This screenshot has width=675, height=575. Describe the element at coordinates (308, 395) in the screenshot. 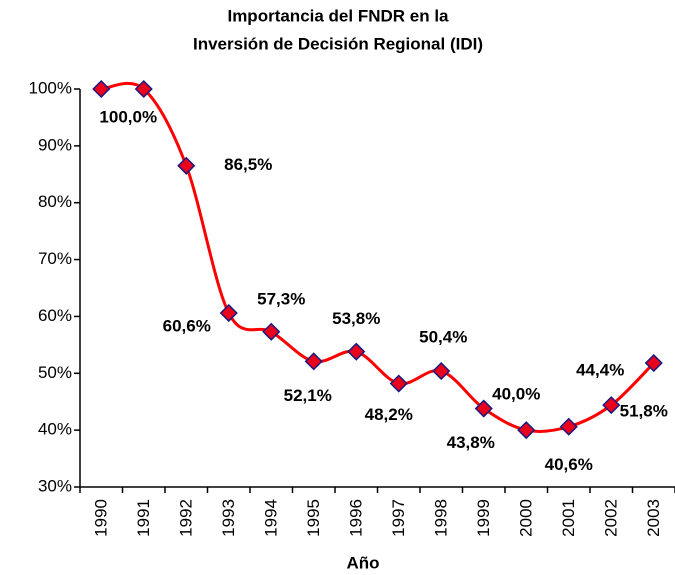

I see `data-label: 52,1%` at that location.